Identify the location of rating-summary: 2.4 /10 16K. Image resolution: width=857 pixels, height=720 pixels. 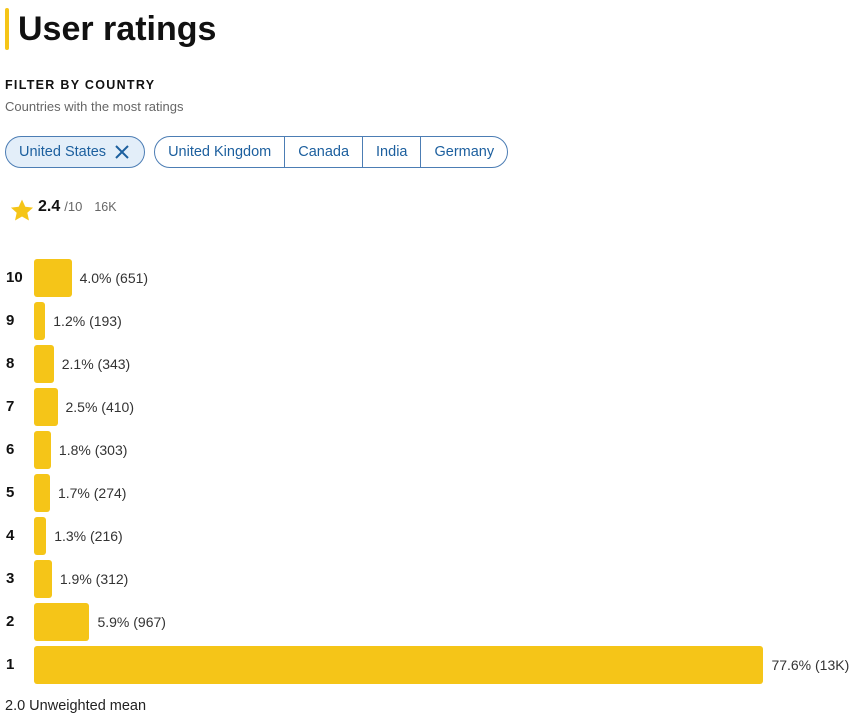
(62, 207).